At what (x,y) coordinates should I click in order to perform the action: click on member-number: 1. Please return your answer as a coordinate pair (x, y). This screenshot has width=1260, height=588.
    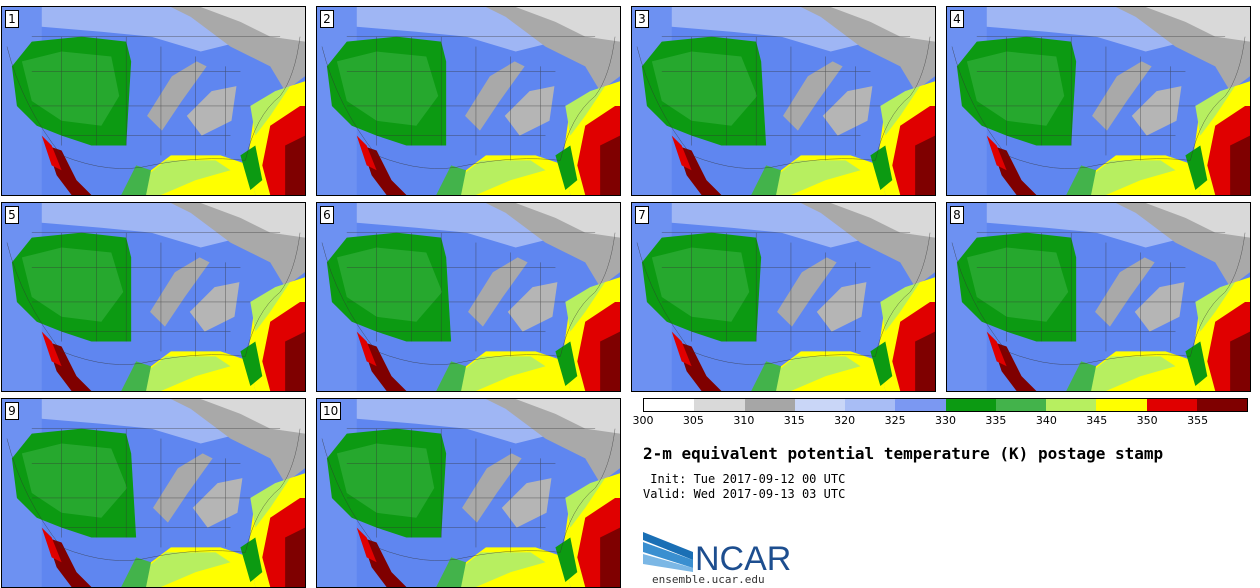
    Looking at the image, I should click on (12, 19).